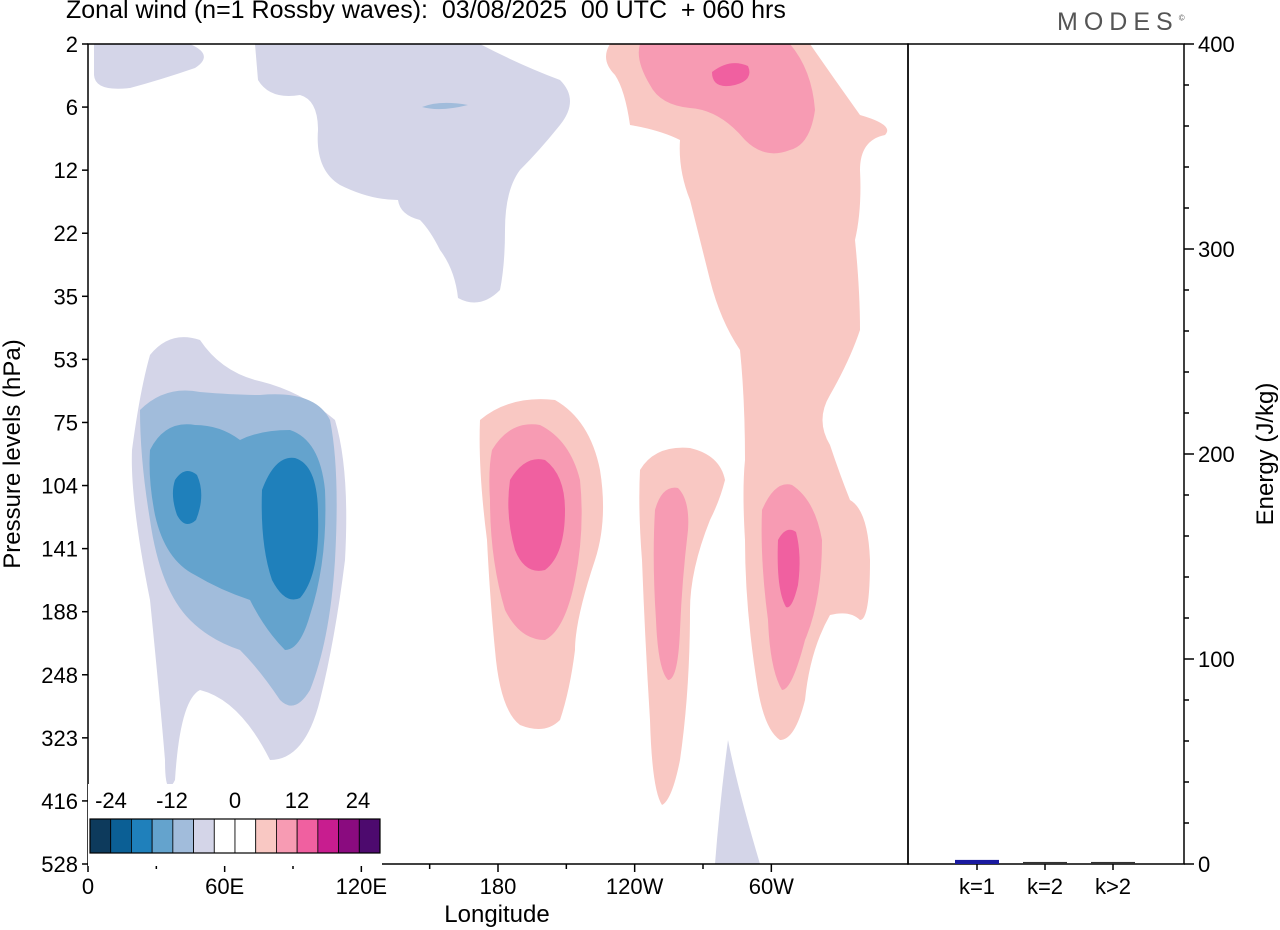  I want to click on pressure-tick-label: 528, so click(59, 864).